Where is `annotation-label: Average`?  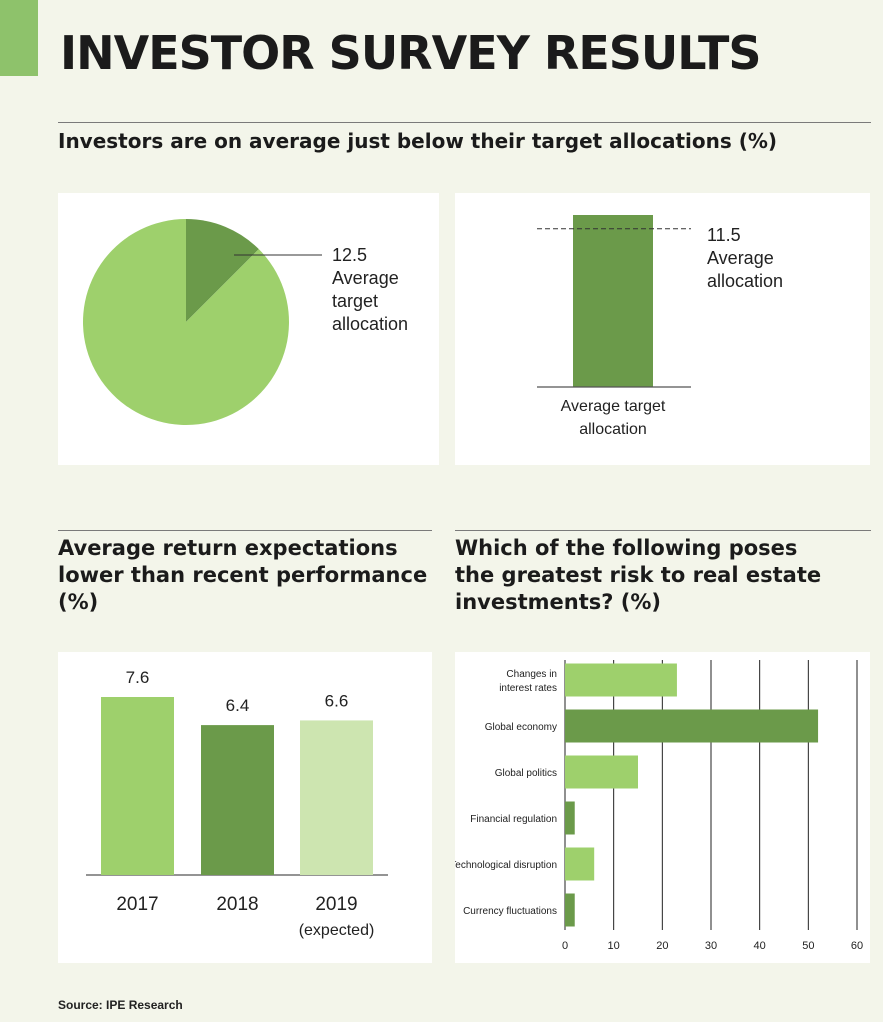
annotation-label: Average is located at coordinates (365, 278).